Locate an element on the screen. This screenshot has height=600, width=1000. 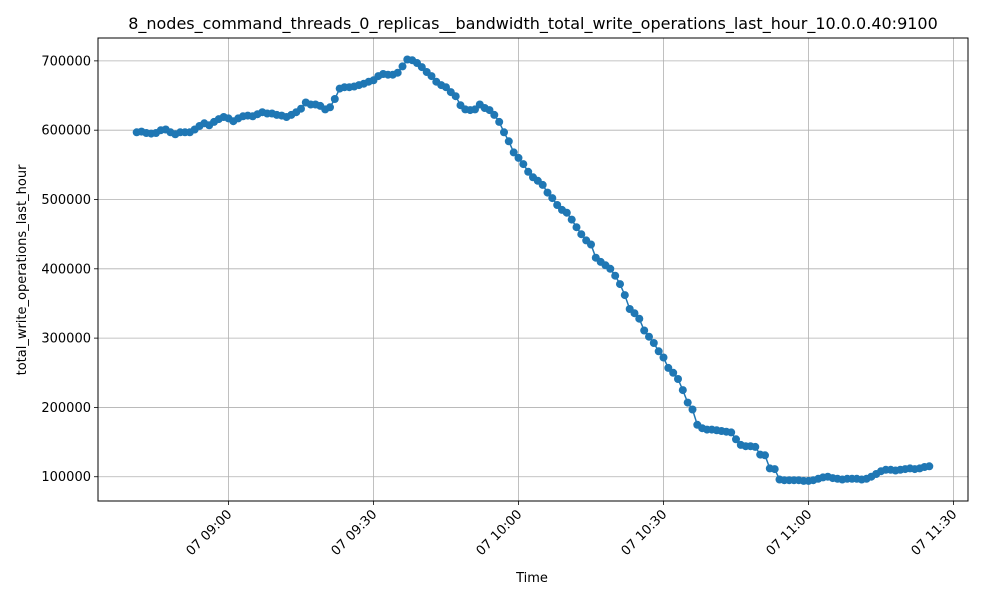
y-tick-label: 100000 is located at coordinates (66, 477).